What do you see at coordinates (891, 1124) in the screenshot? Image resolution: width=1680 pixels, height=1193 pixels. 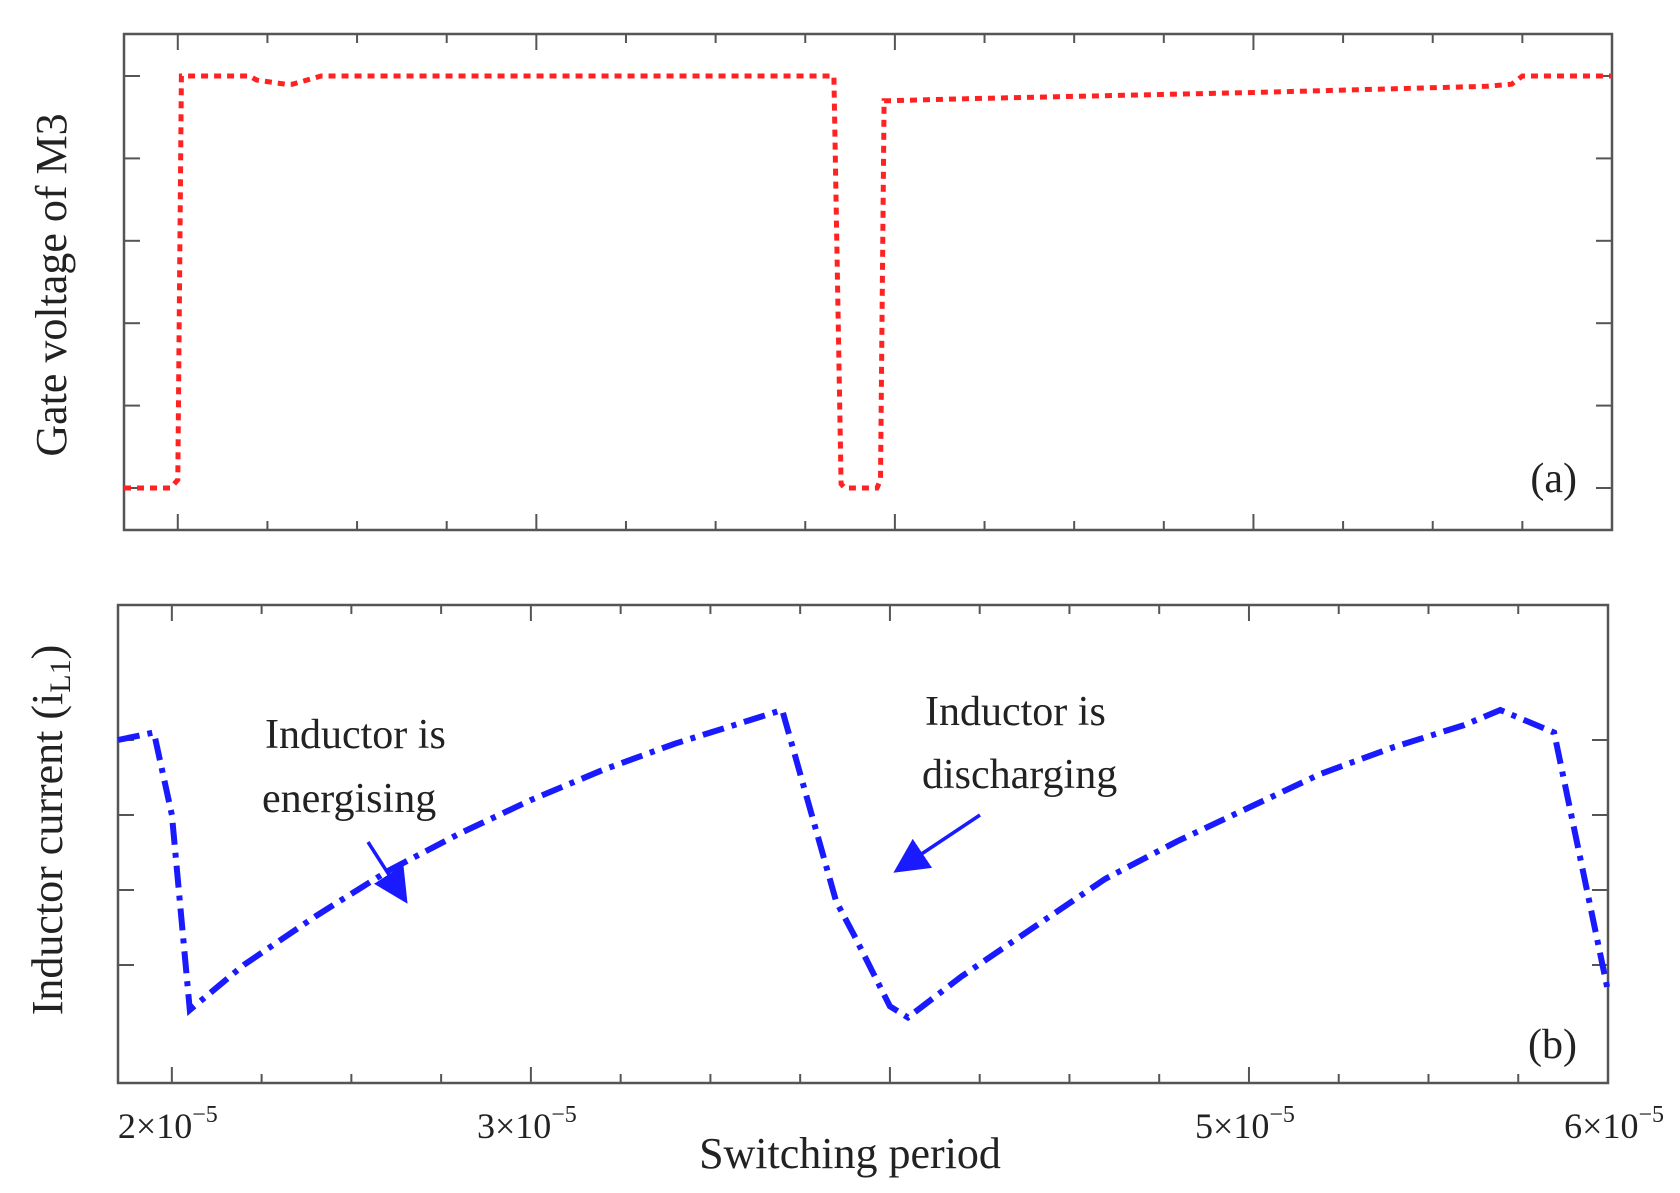 I see `panel-b-xticklabels: 2×10⁻⁵ 3×10⁻⁵ 5×10⁻⁵ 6×10⁻⁵` at bounding box center [891, 1124].